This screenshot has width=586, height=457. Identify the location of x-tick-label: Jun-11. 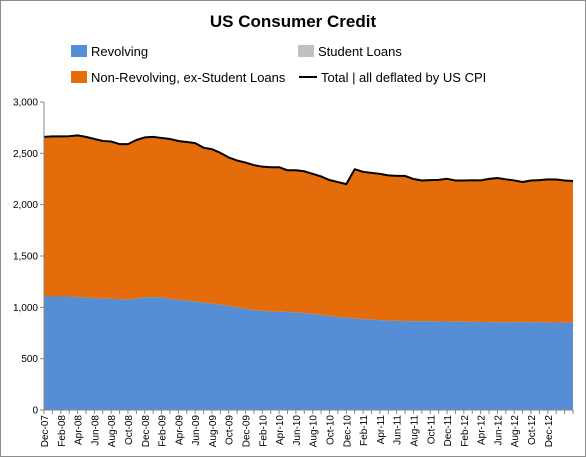
(398, 430).